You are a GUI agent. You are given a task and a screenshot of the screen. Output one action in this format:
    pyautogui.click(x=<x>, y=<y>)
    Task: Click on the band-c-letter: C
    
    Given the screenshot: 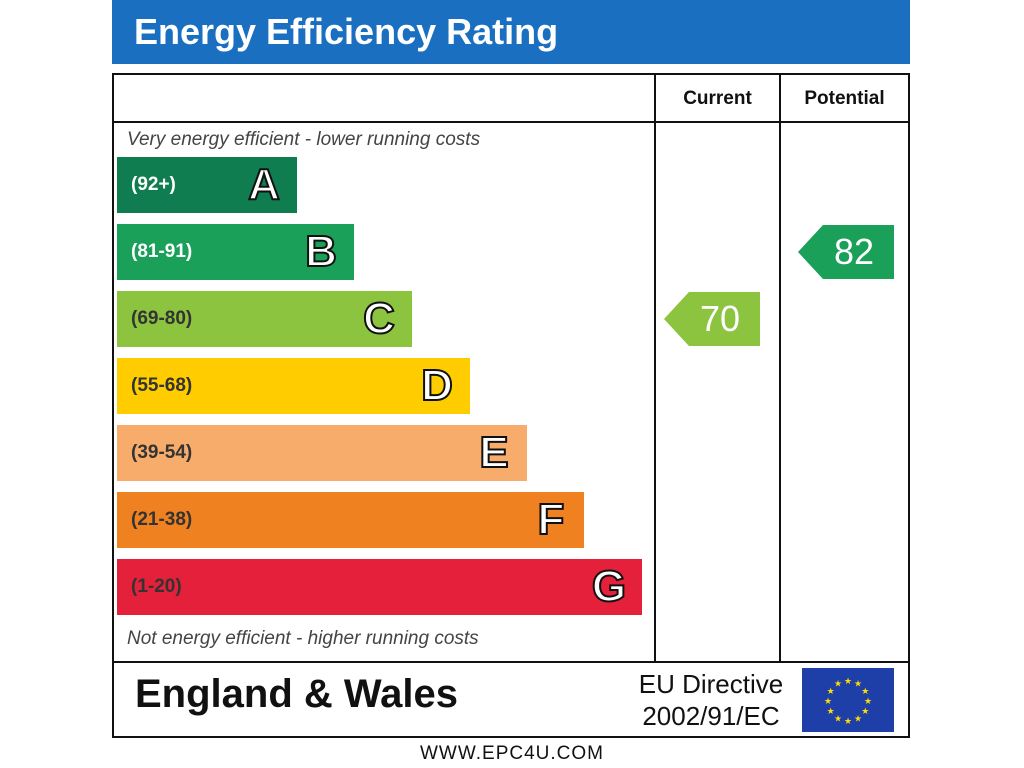 What is the action you would take?
    pyautogui.click(x=379, y=318)
    